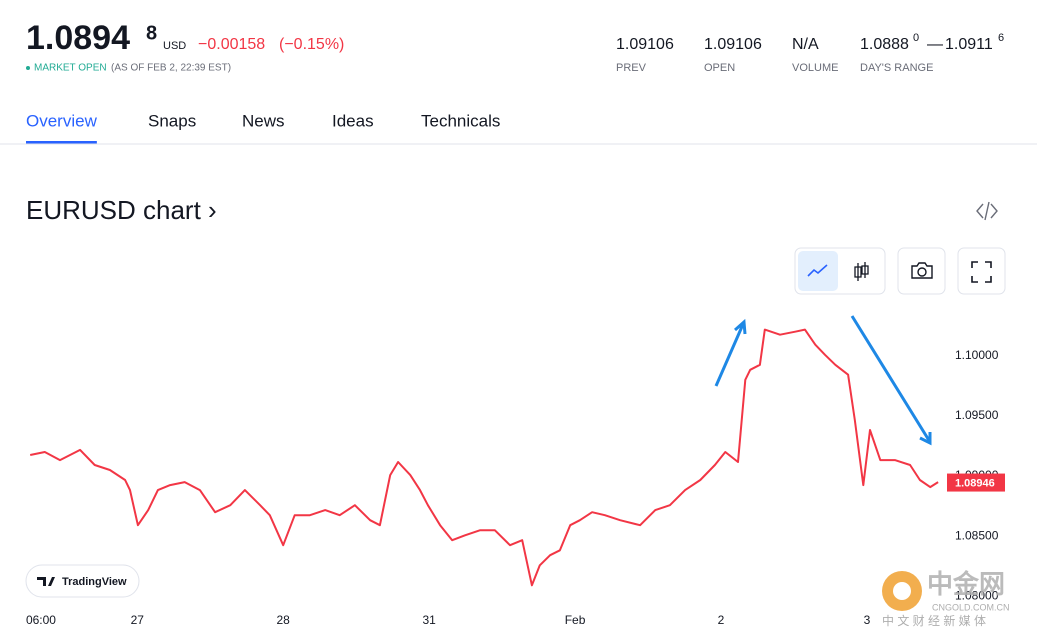 The width and height of the screenshot is (1037, 641). What do you see at coordinates (902, 591) in the screenshot?
I see `watermark-logo-inner` at bounding box center [902, 591].